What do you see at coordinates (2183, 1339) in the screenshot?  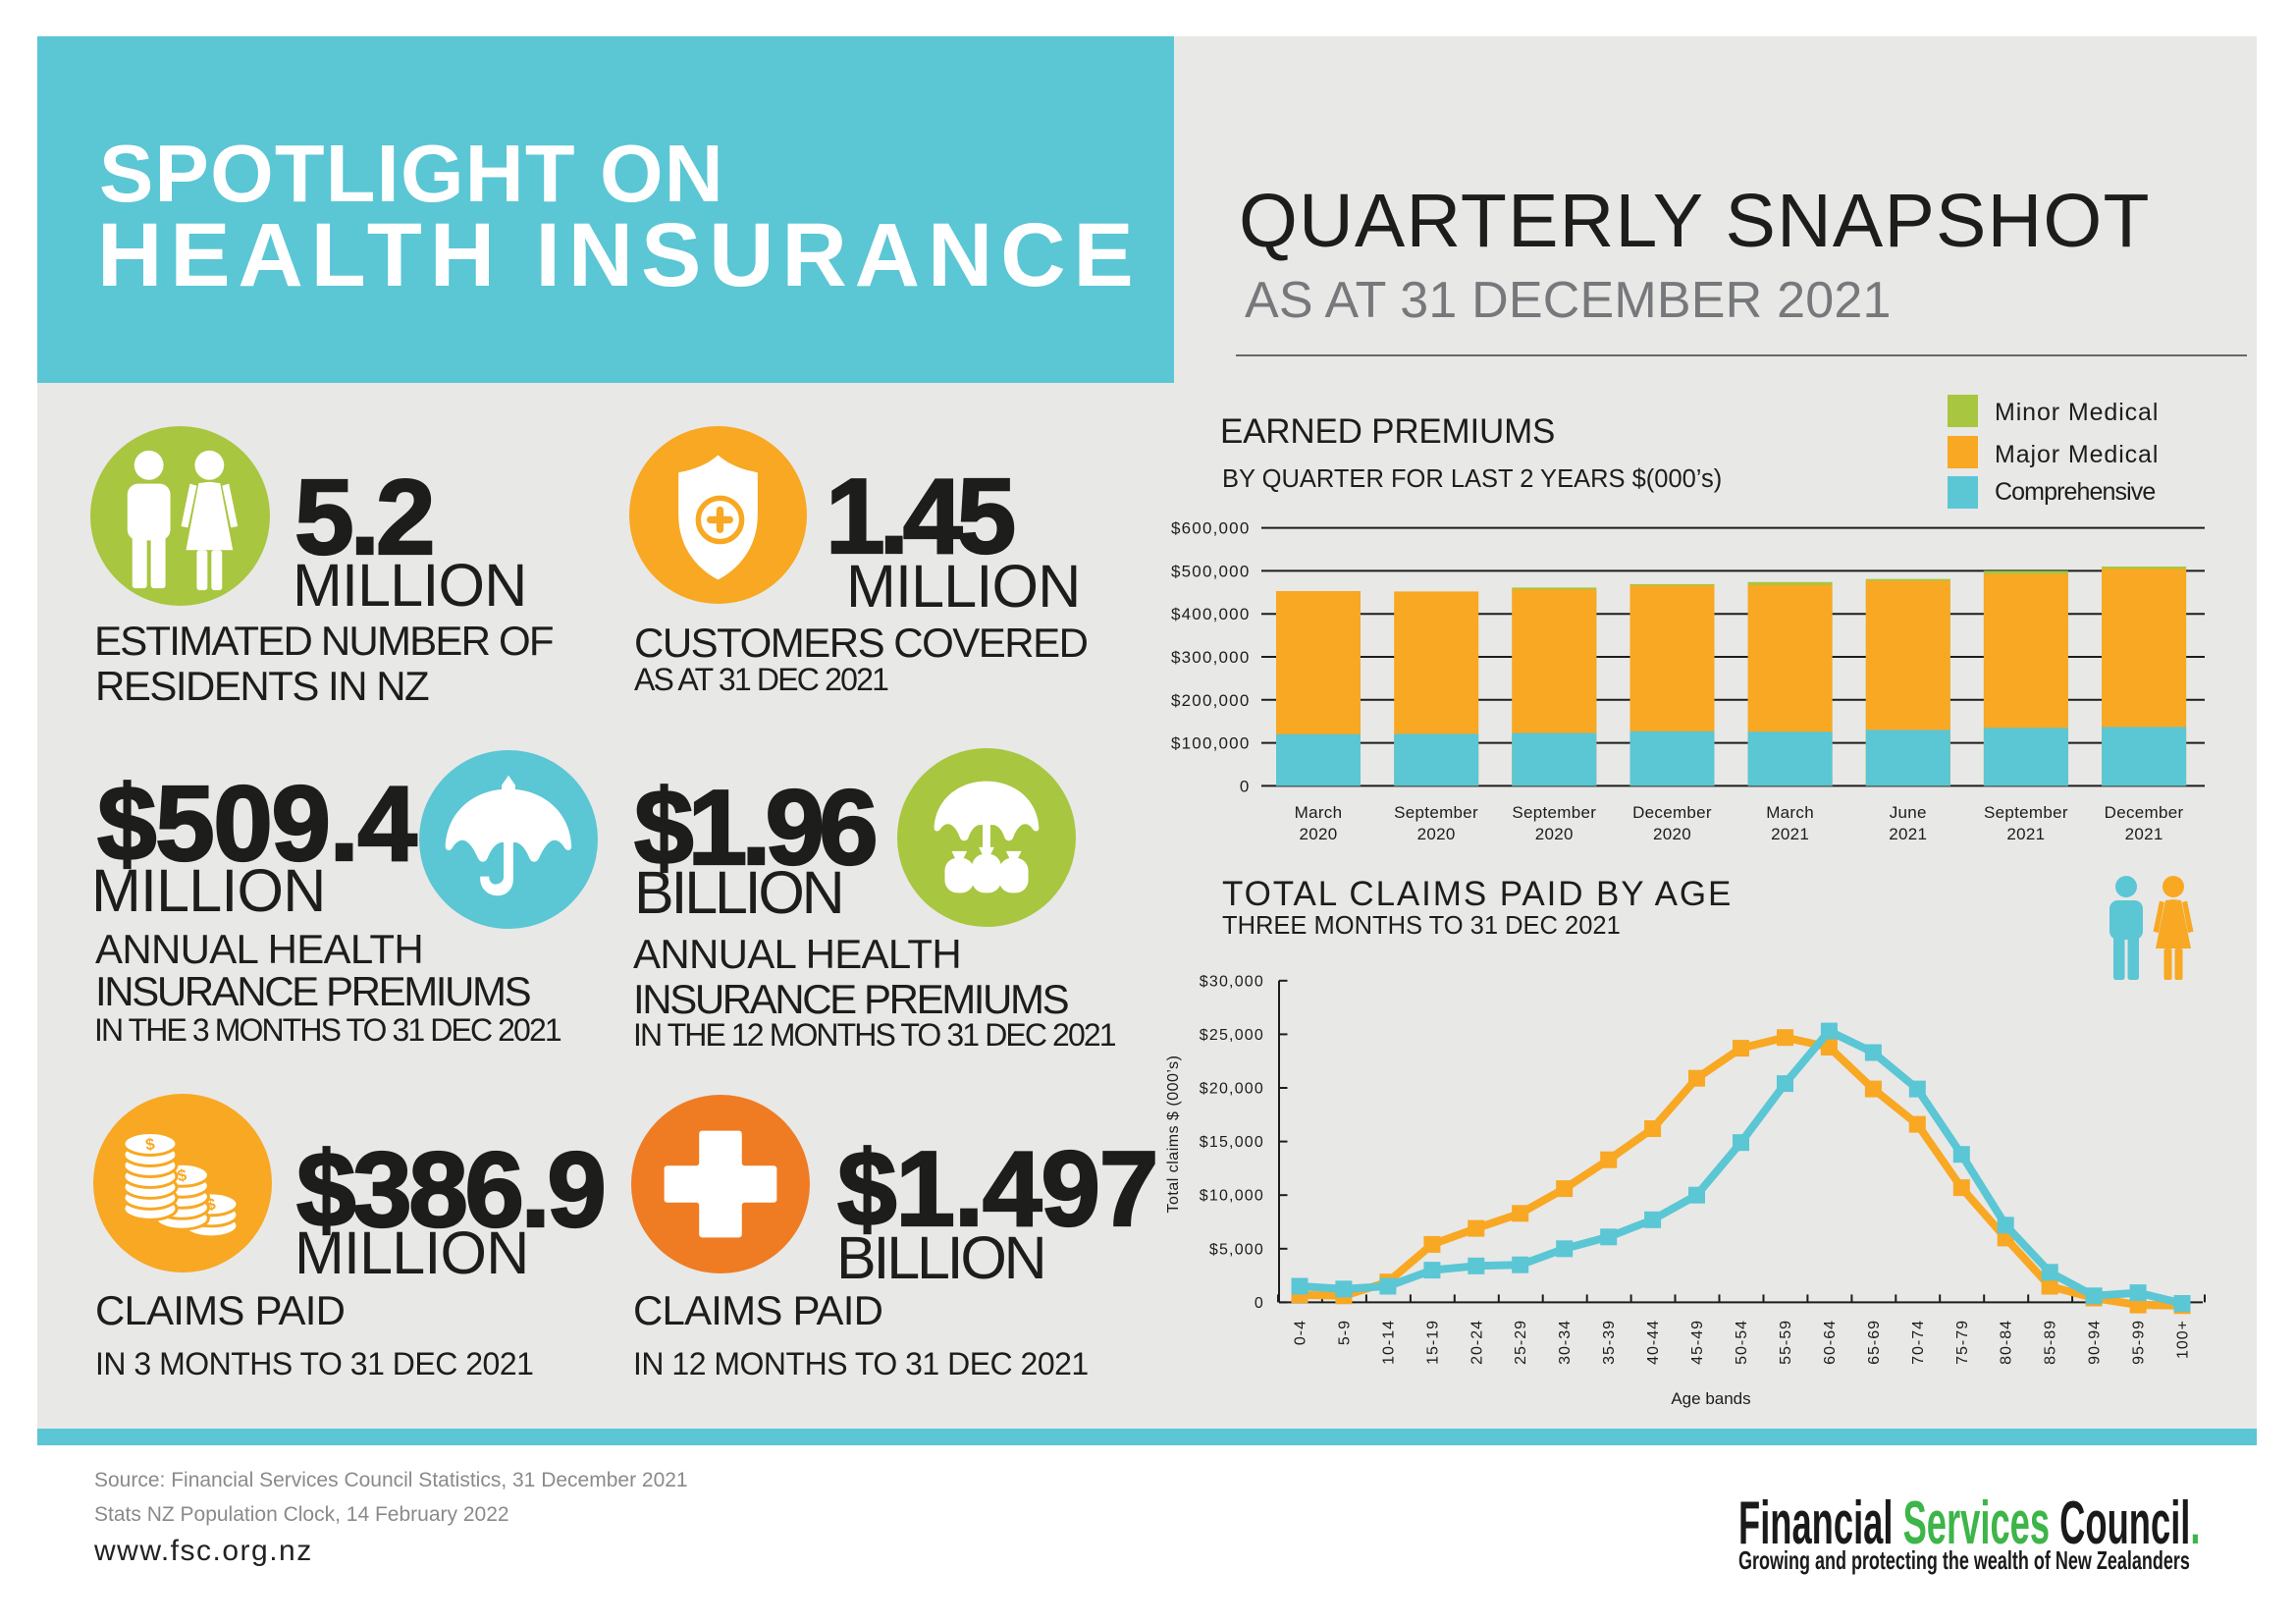 I see `svg-text: 100+` at bounding box center [2183, 1339].